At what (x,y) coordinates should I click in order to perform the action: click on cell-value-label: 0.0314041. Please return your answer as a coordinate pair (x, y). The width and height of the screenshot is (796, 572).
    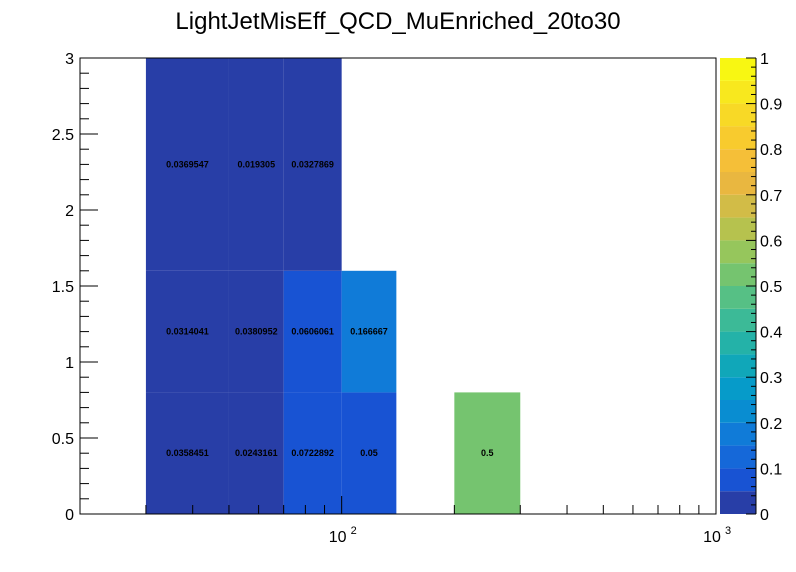
    Looking at the image, I should click on (187, 332).